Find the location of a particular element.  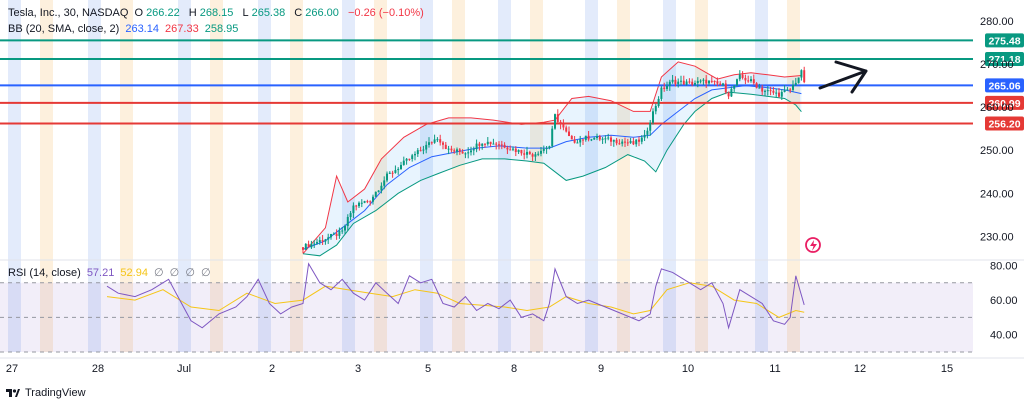

high-value: 268.15 is located at coordinates (216, 13).